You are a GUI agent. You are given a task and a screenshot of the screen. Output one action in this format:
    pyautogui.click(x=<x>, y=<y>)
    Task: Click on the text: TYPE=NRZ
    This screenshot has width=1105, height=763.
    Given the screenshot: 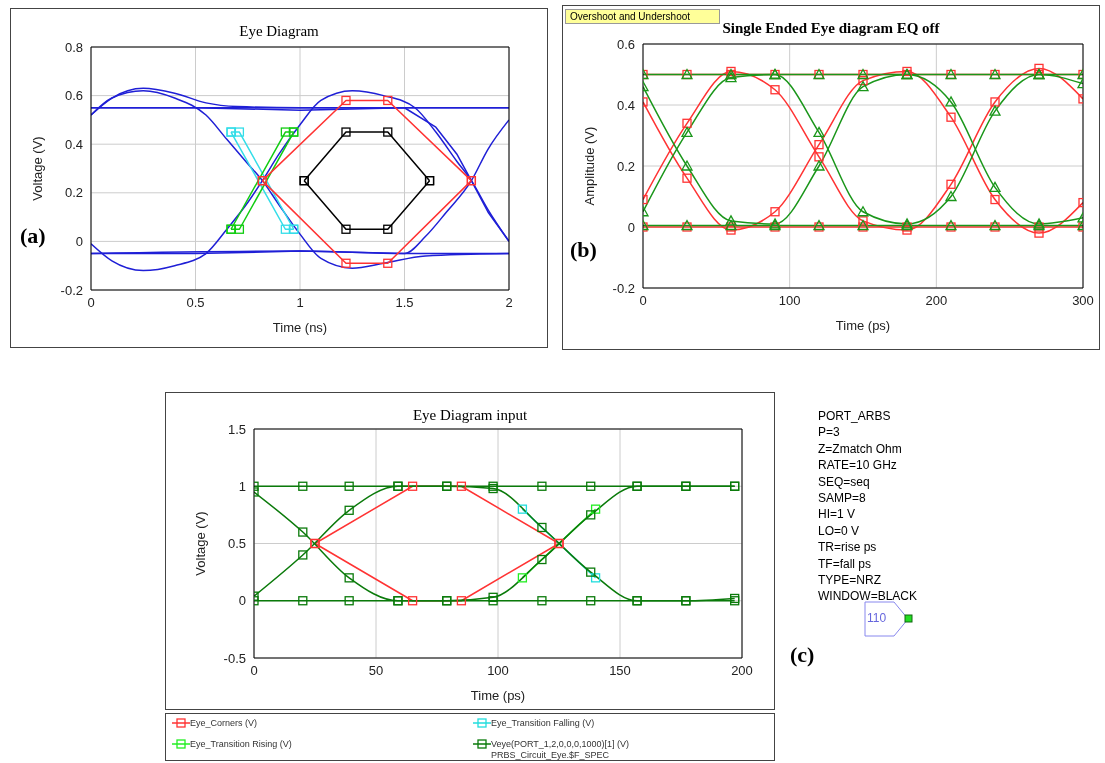 What is the action you would take?
    pyautogui.click(x=850, y=580)
    